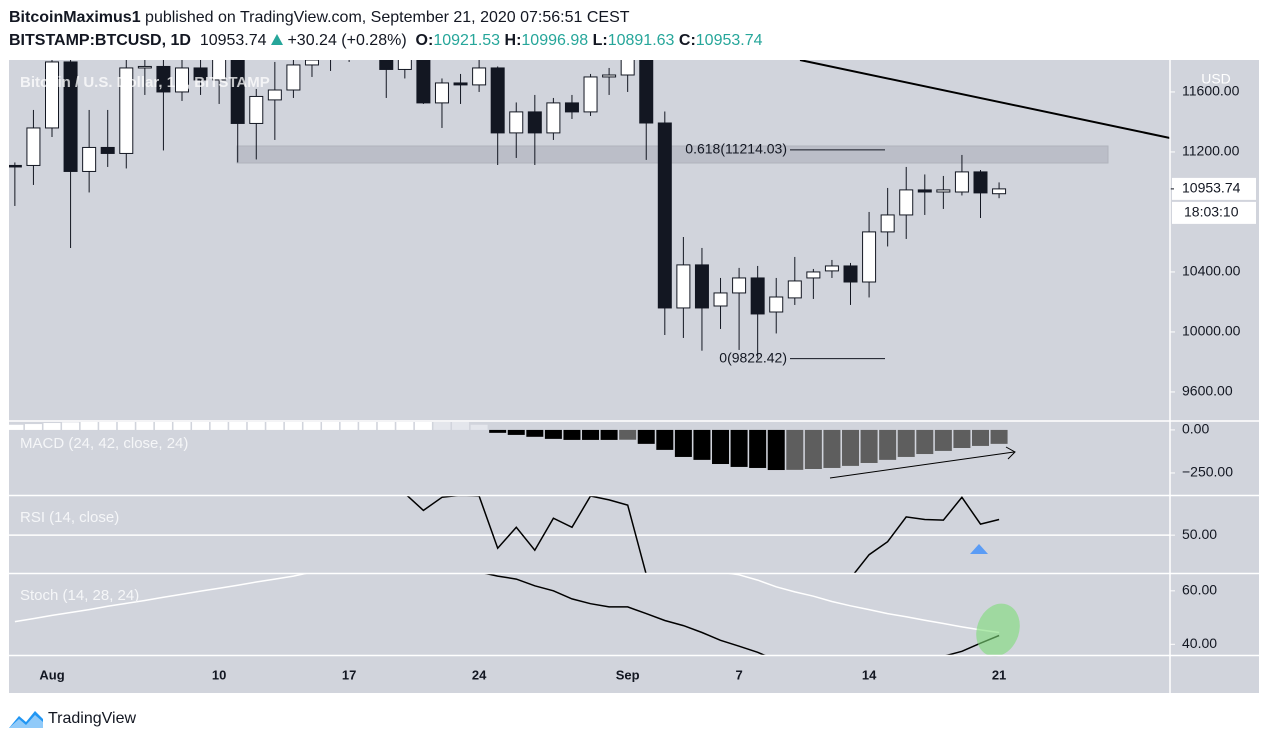 The width and height of the screenshot is (1269, 744). Describe the element at coordinates (672, 154) in the screenshot. I see `resistance-zone` at that location.